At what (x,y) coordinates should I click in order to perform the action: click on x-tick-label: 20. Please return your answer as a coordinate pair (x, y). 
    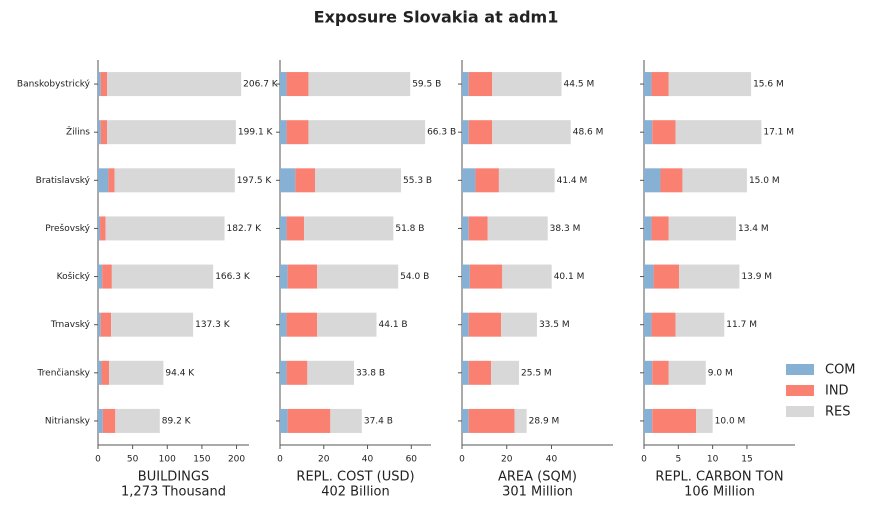
    Looking at the image, I should click on (324, 460).